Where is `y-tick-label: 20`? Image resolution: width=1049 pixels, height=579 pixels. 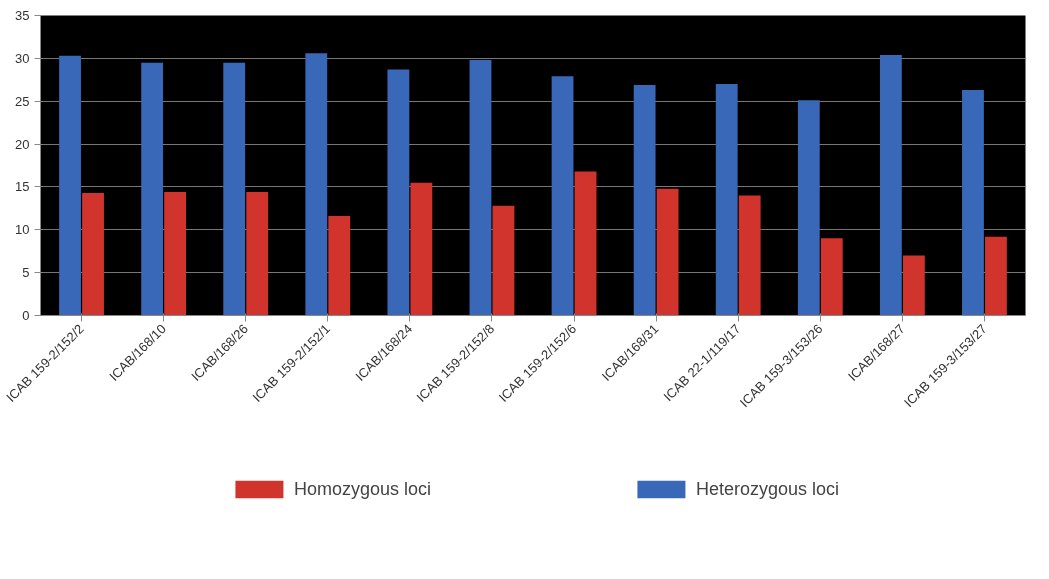
y-tick-label: 20 is located at coordinates (22, 144).